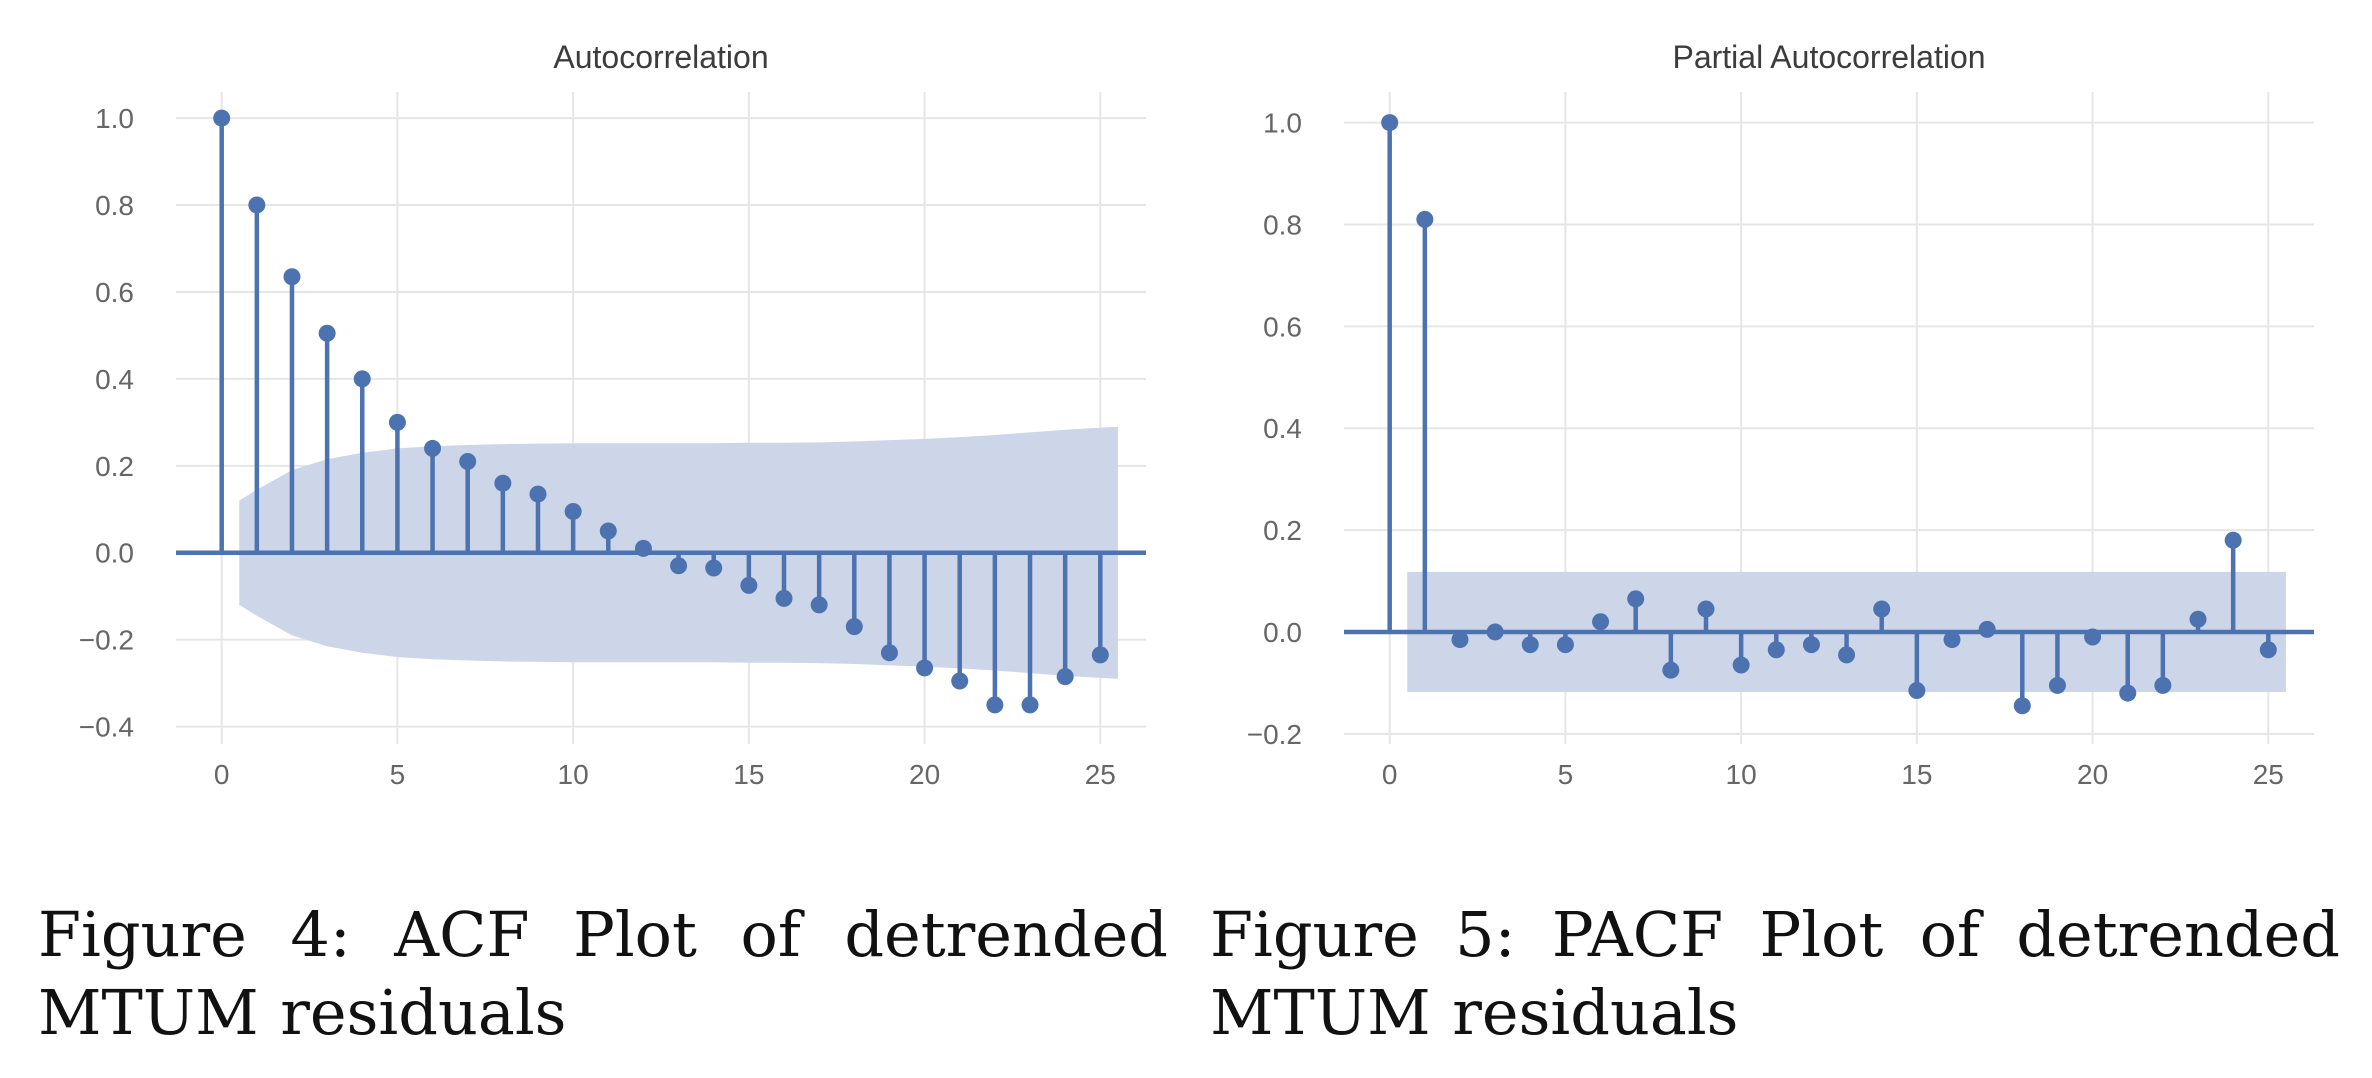 The image size is (2372, 1078). What do you see at coordinates (106, 727) in the screenshot?
I see `y-tick-label: −0.4` at bounding box center [106, 727].